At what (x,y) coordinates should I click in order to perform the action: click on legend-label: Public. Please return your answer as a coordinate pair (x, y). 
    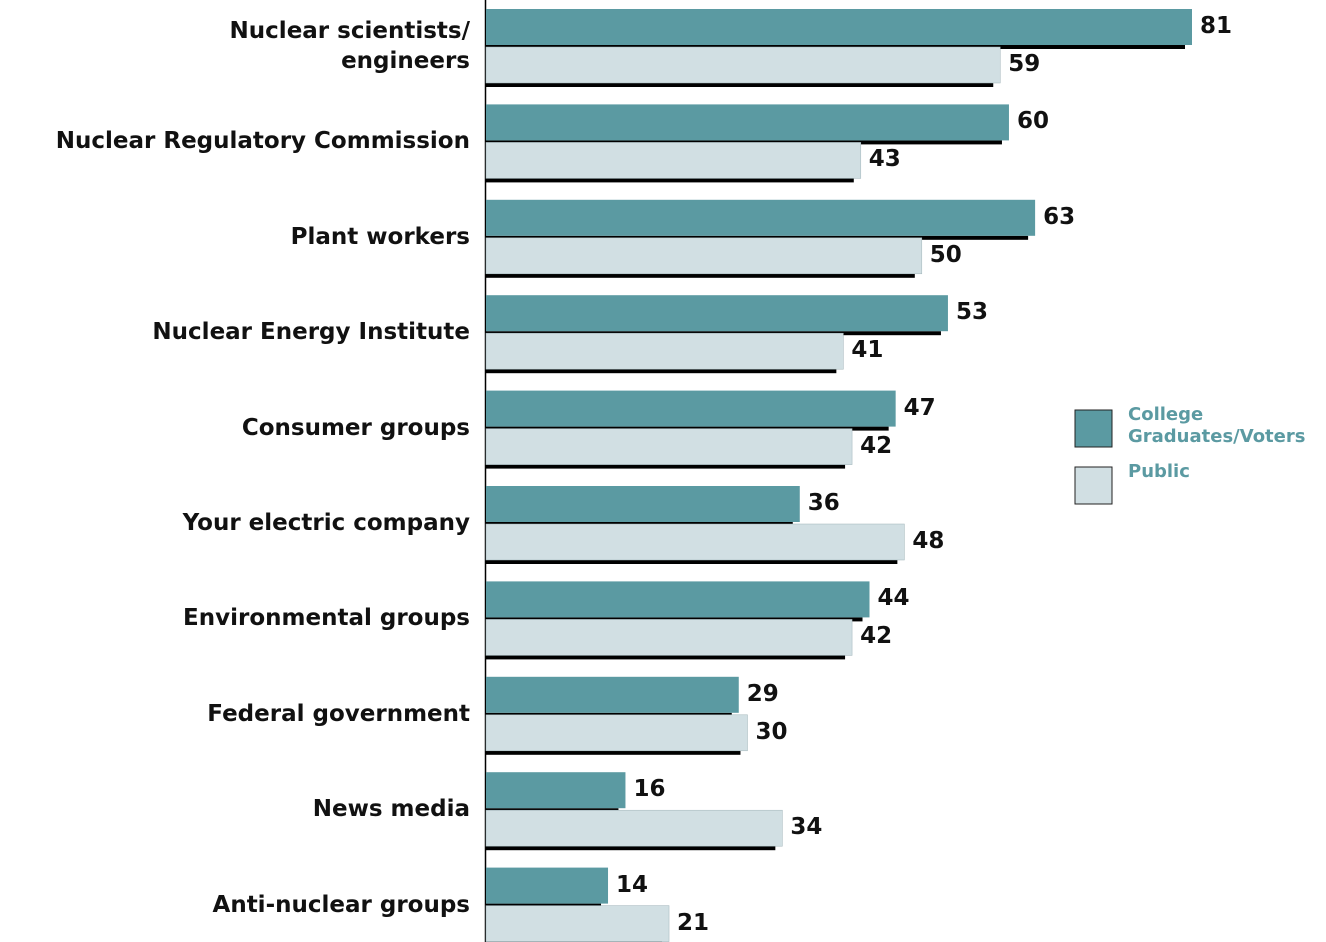
    Looking at the image, I should click on (1159, 471).